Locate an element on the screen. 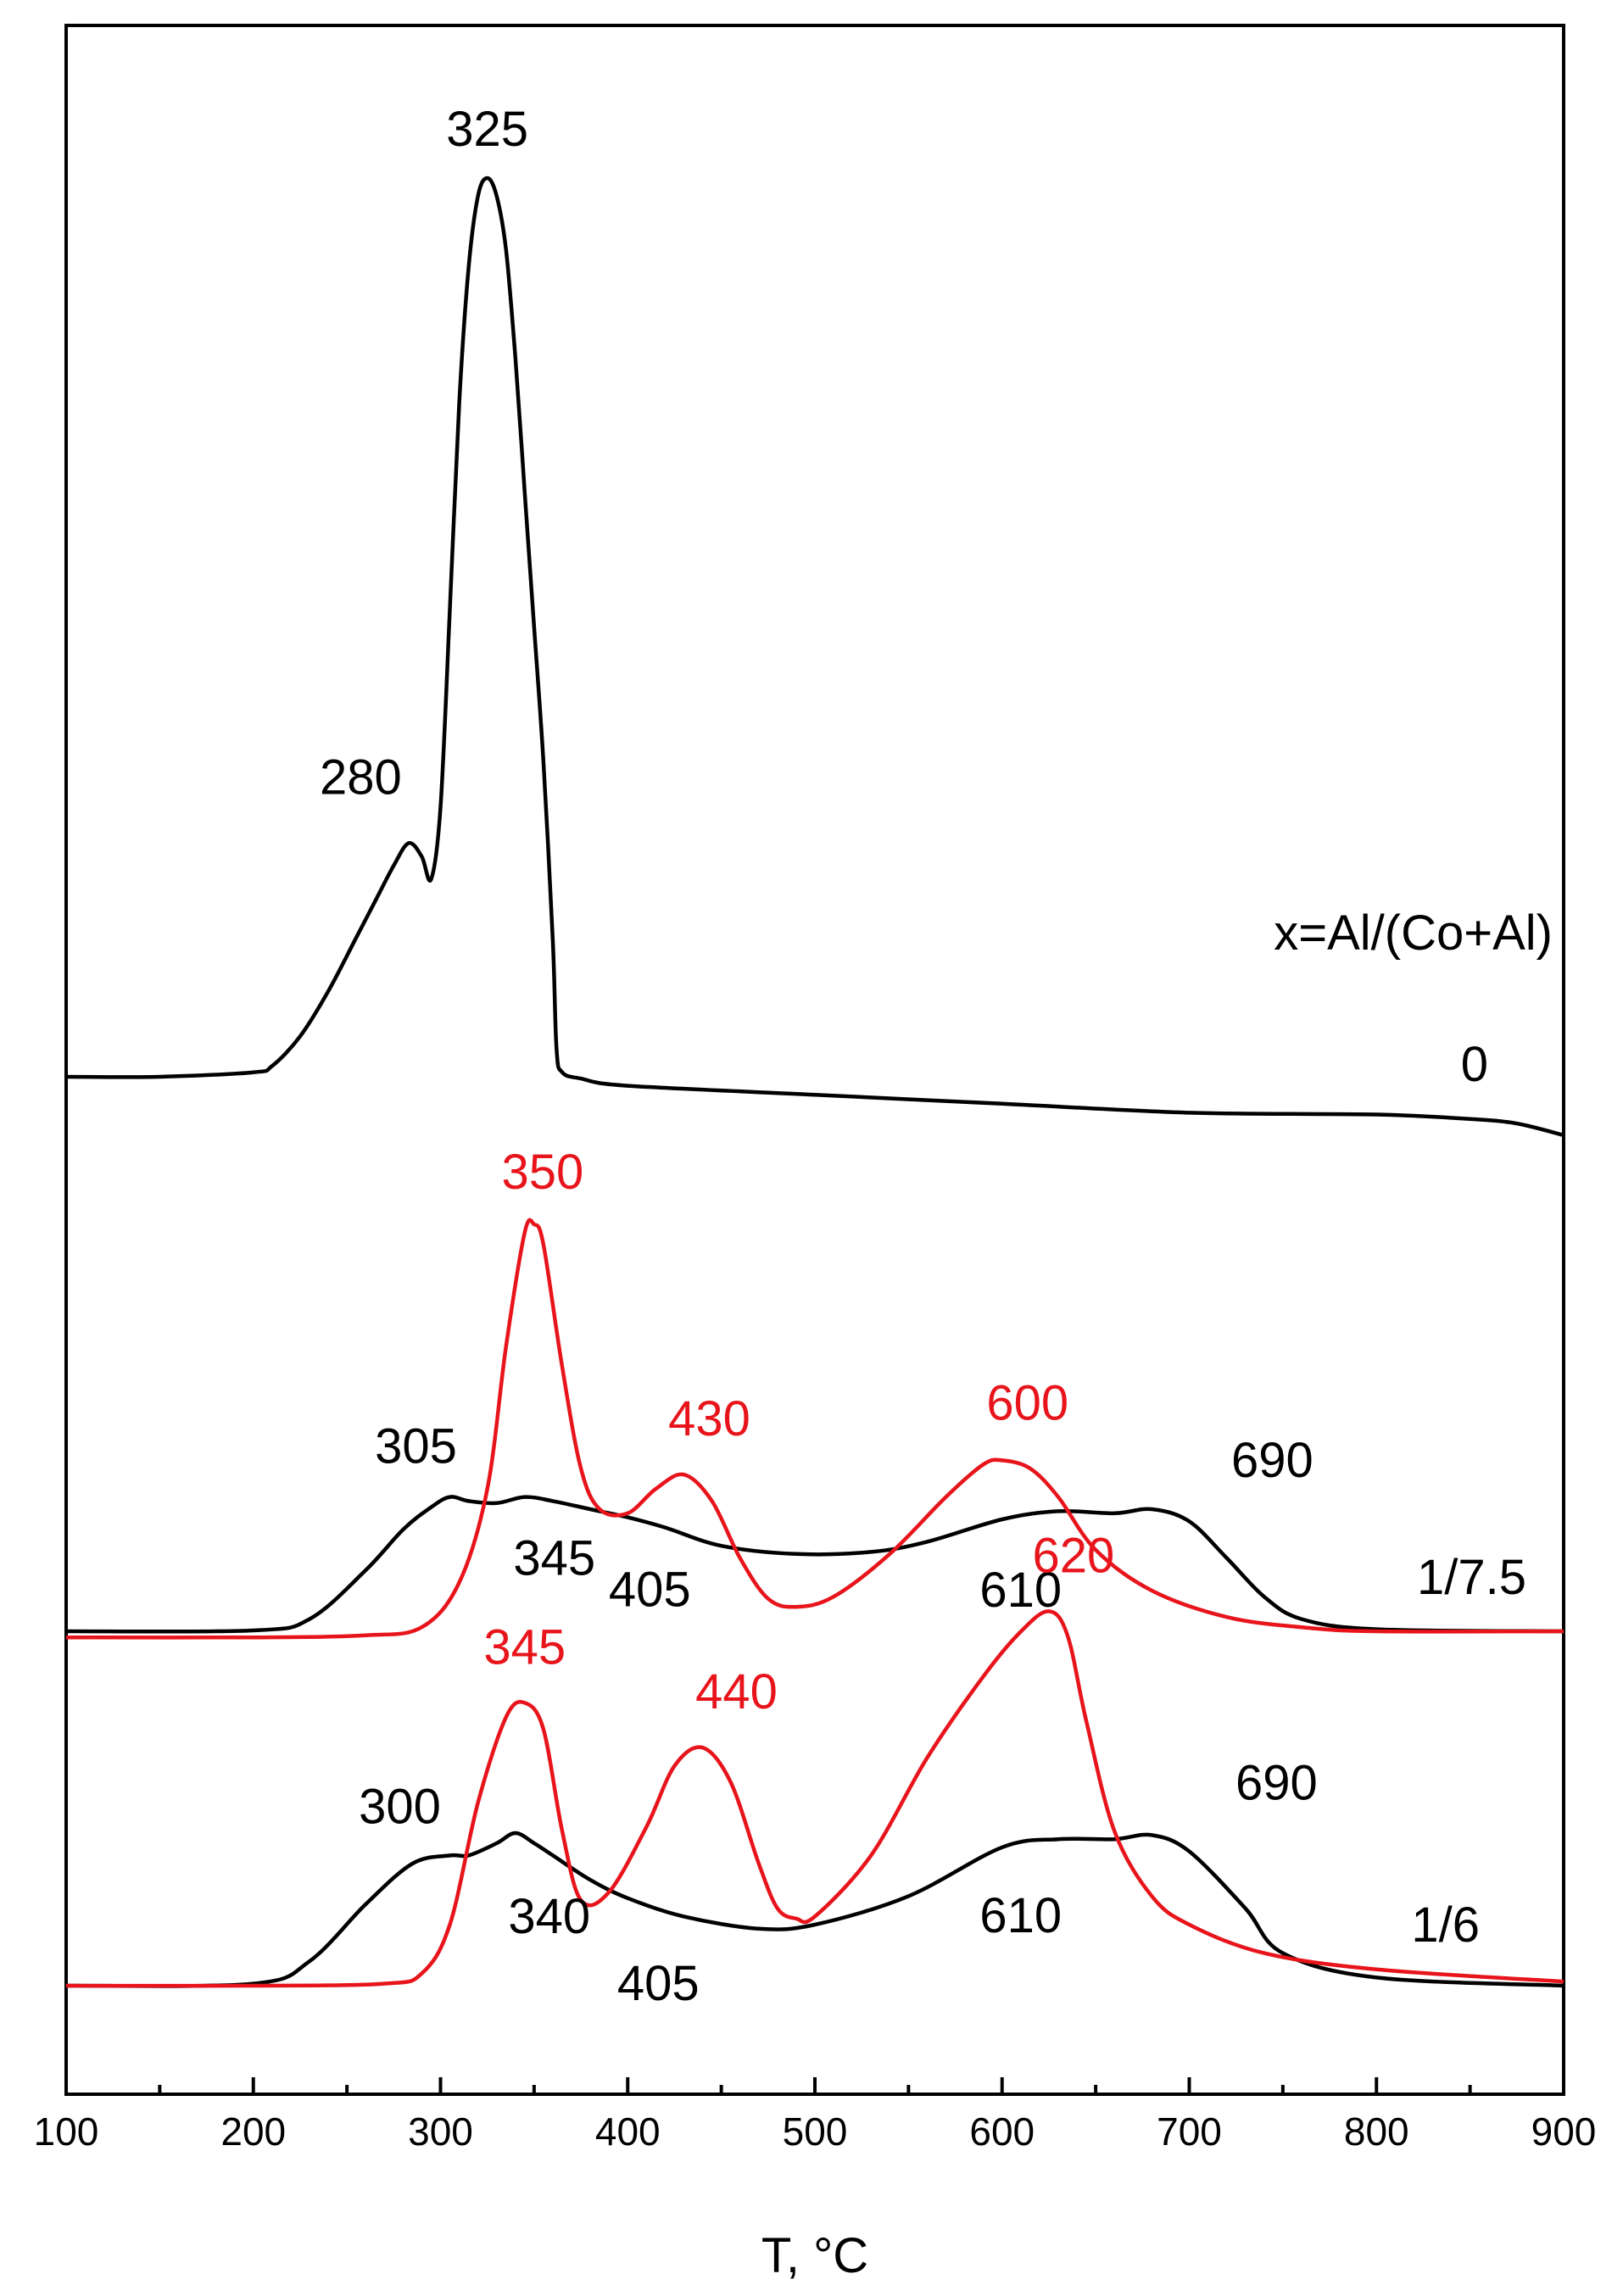 This screenshot has height=2296, width=1623. x-tick-label: 100 is located at coordinates (66, 2131).